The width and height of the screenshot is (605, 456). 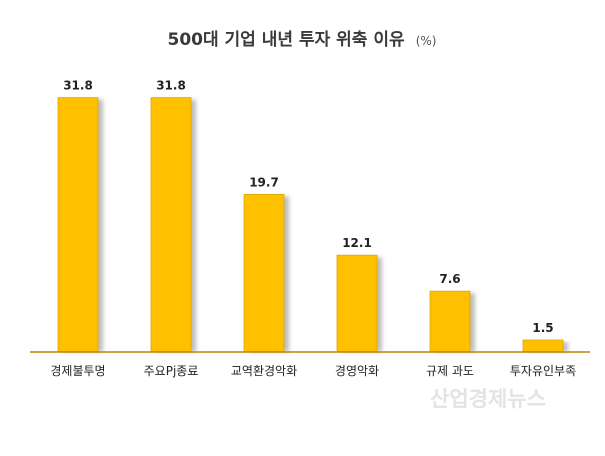 I want to click on category-label-4: 경영악화, so click(x=357, y=371).